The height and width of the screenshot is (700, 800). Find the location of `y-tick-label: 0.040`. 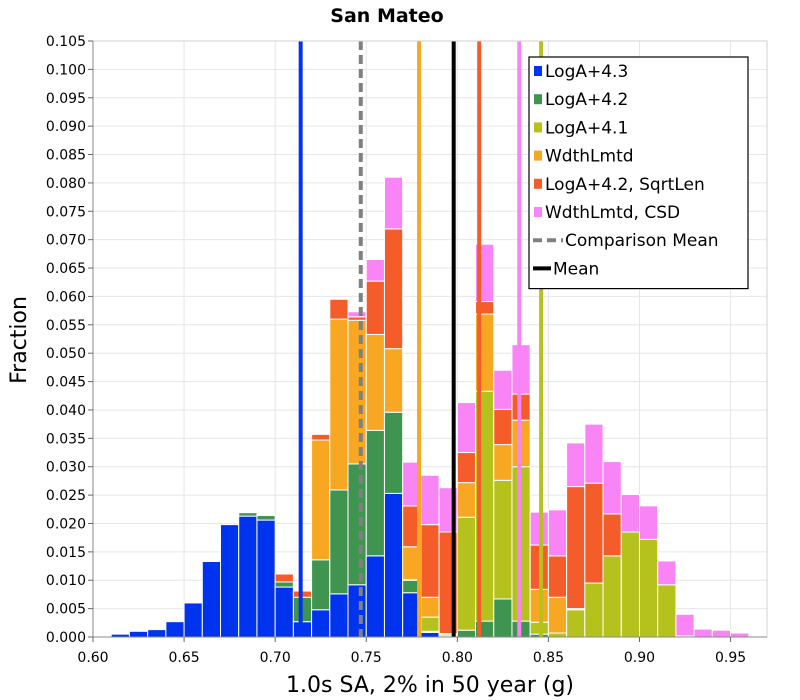

y-tick-label: 0.040 is located at coordinates (66, 411).